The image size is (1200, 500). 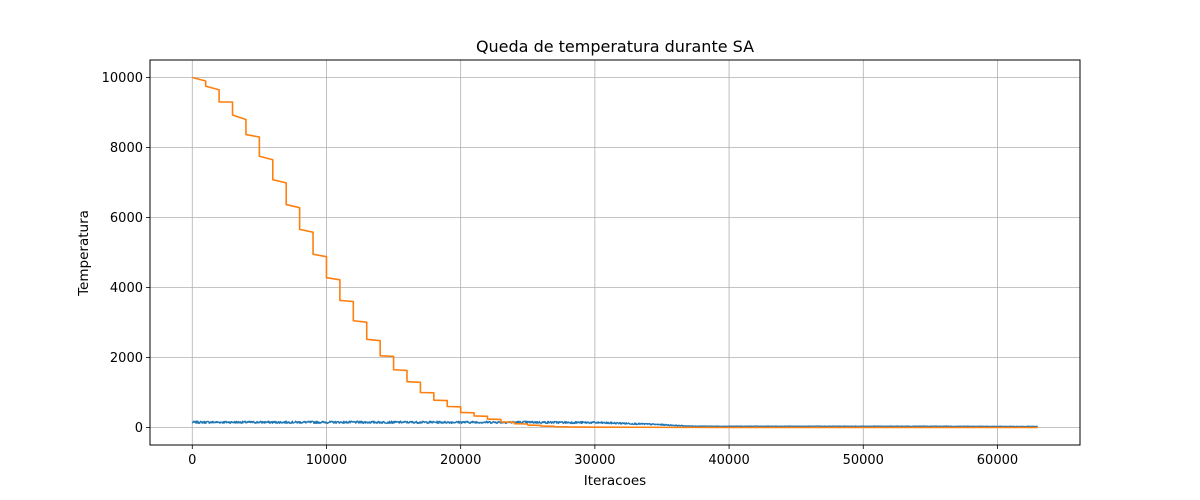 What do you see at coordinates (863, 460) in the screenshot?
I see `x-tick-label: 50000` at bounding box center [863, 460].